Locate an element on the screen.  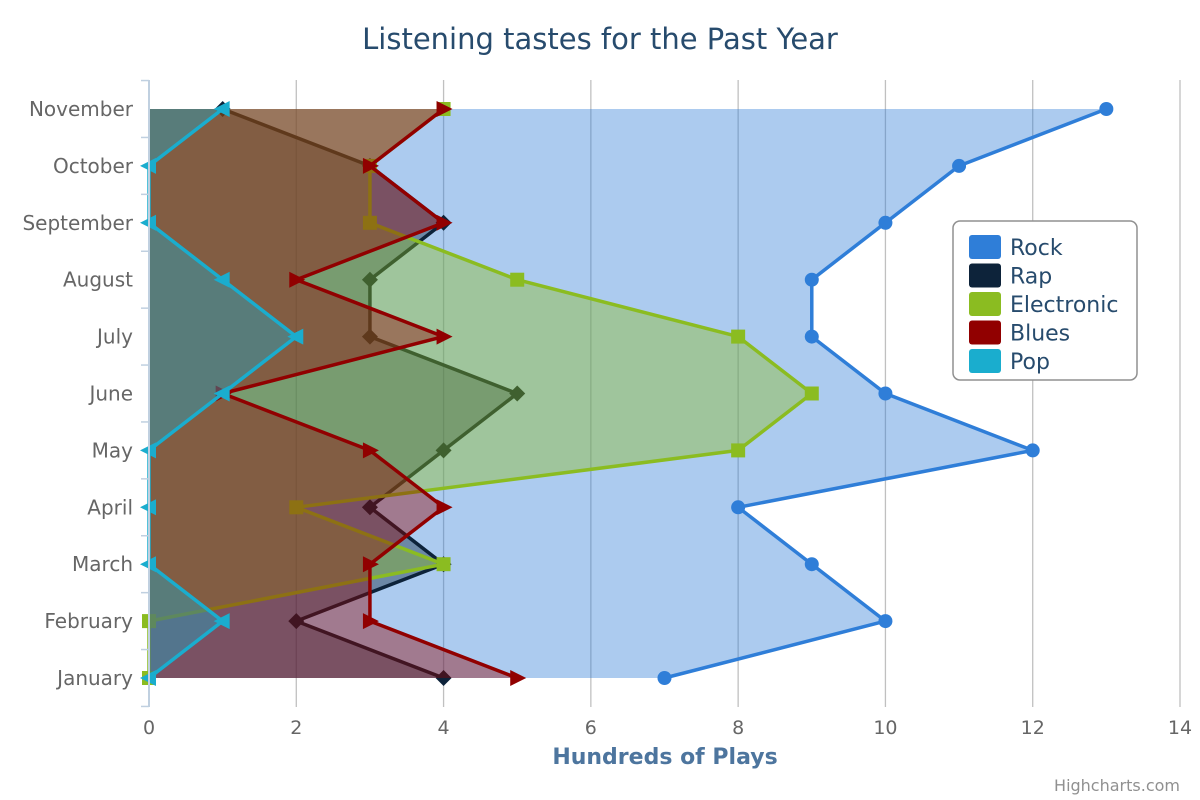
chart-title: Listening tastes for the Past Year is located at coordinates (600, 39).